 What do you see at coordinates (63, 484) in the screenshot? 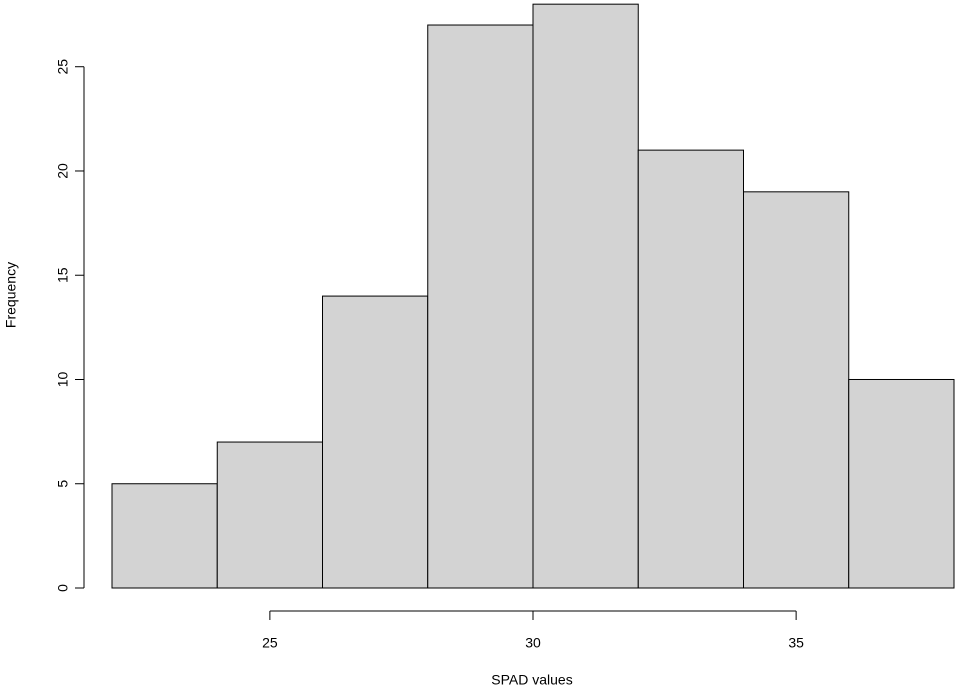
I see `y-tick-label: 5` at bounding box center [63, 484].